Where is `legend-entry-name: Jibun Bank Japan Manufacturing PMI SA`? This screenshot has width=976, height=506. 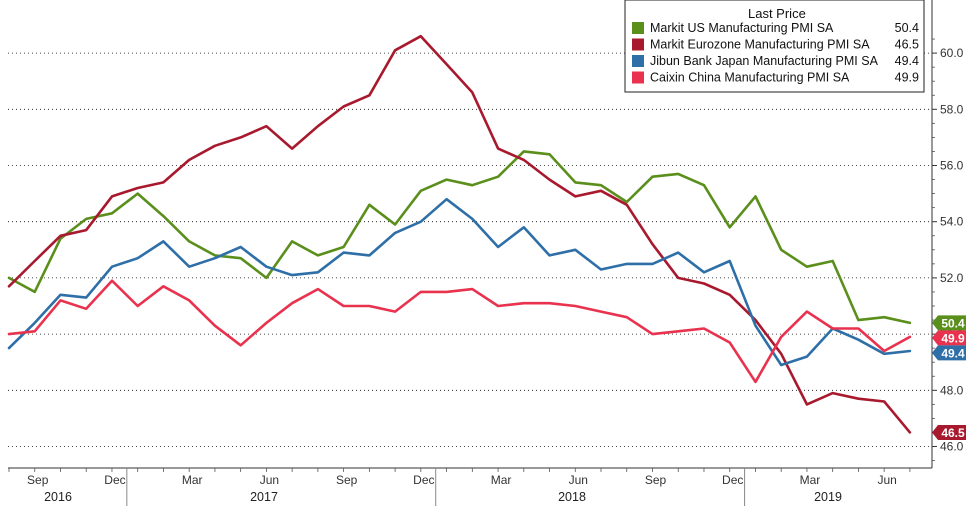
legend-entry-name: Jibun Bank Japan Manufacturing PMI SA is located at coordinates (764, 61).